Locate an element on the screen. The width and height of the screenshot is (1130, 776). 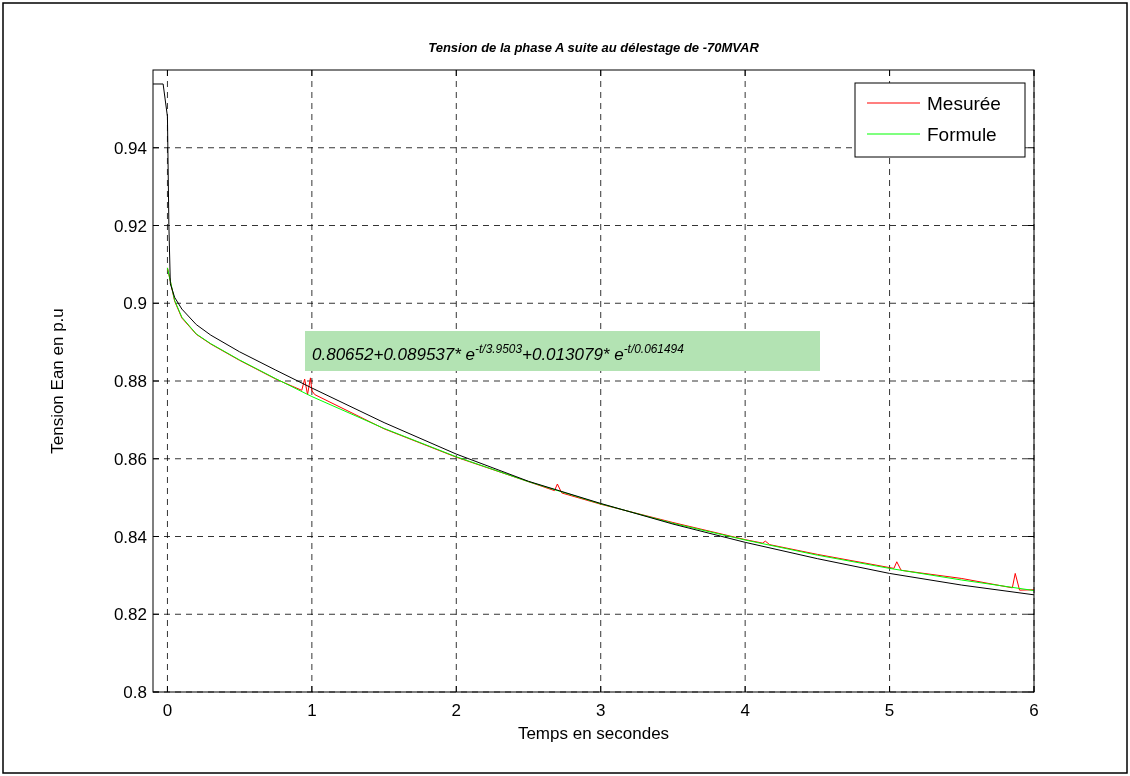
x-tick-label: 6 is located at coordinates (1034, 710).